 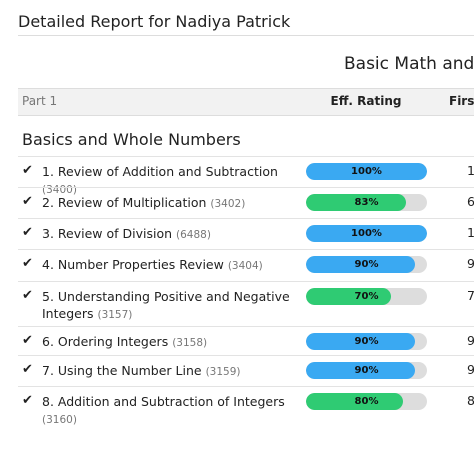 I want to click on lesson-code: (6488), so click(x=193, y=235).